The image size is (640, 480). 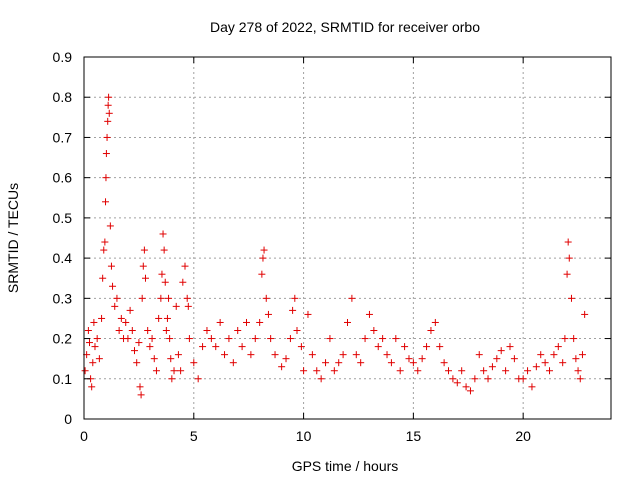 What do you see at coordinates (63, 97) in the screenshot?
I see `y-tick-label: 0.8` at bounding box center [63, 97].